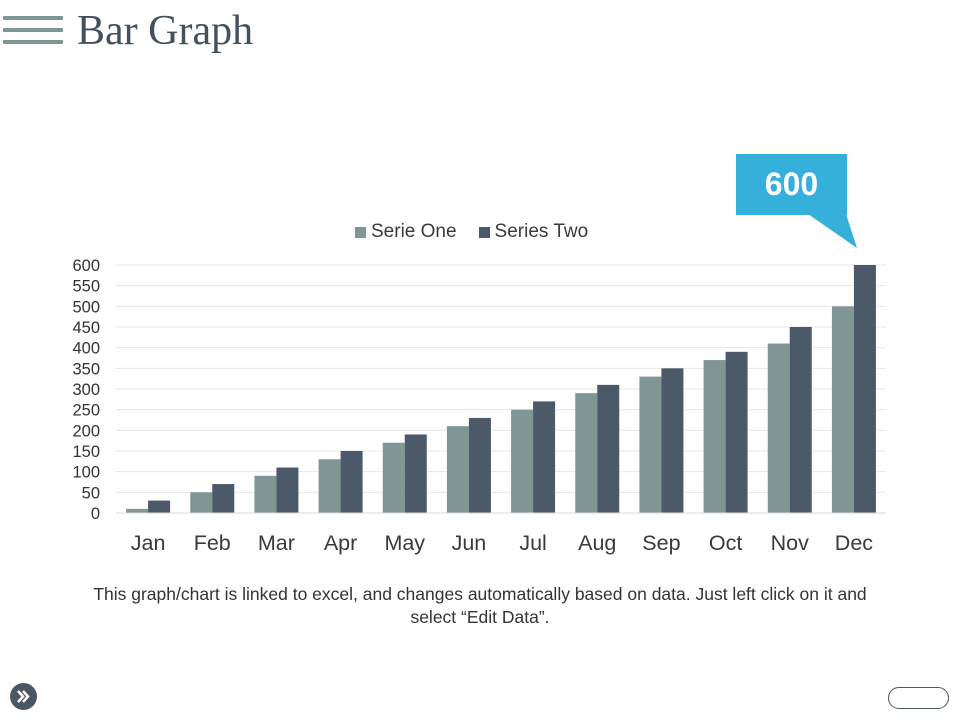  I want to click on legend-item-series-two: Series Two, so click(533, 232).